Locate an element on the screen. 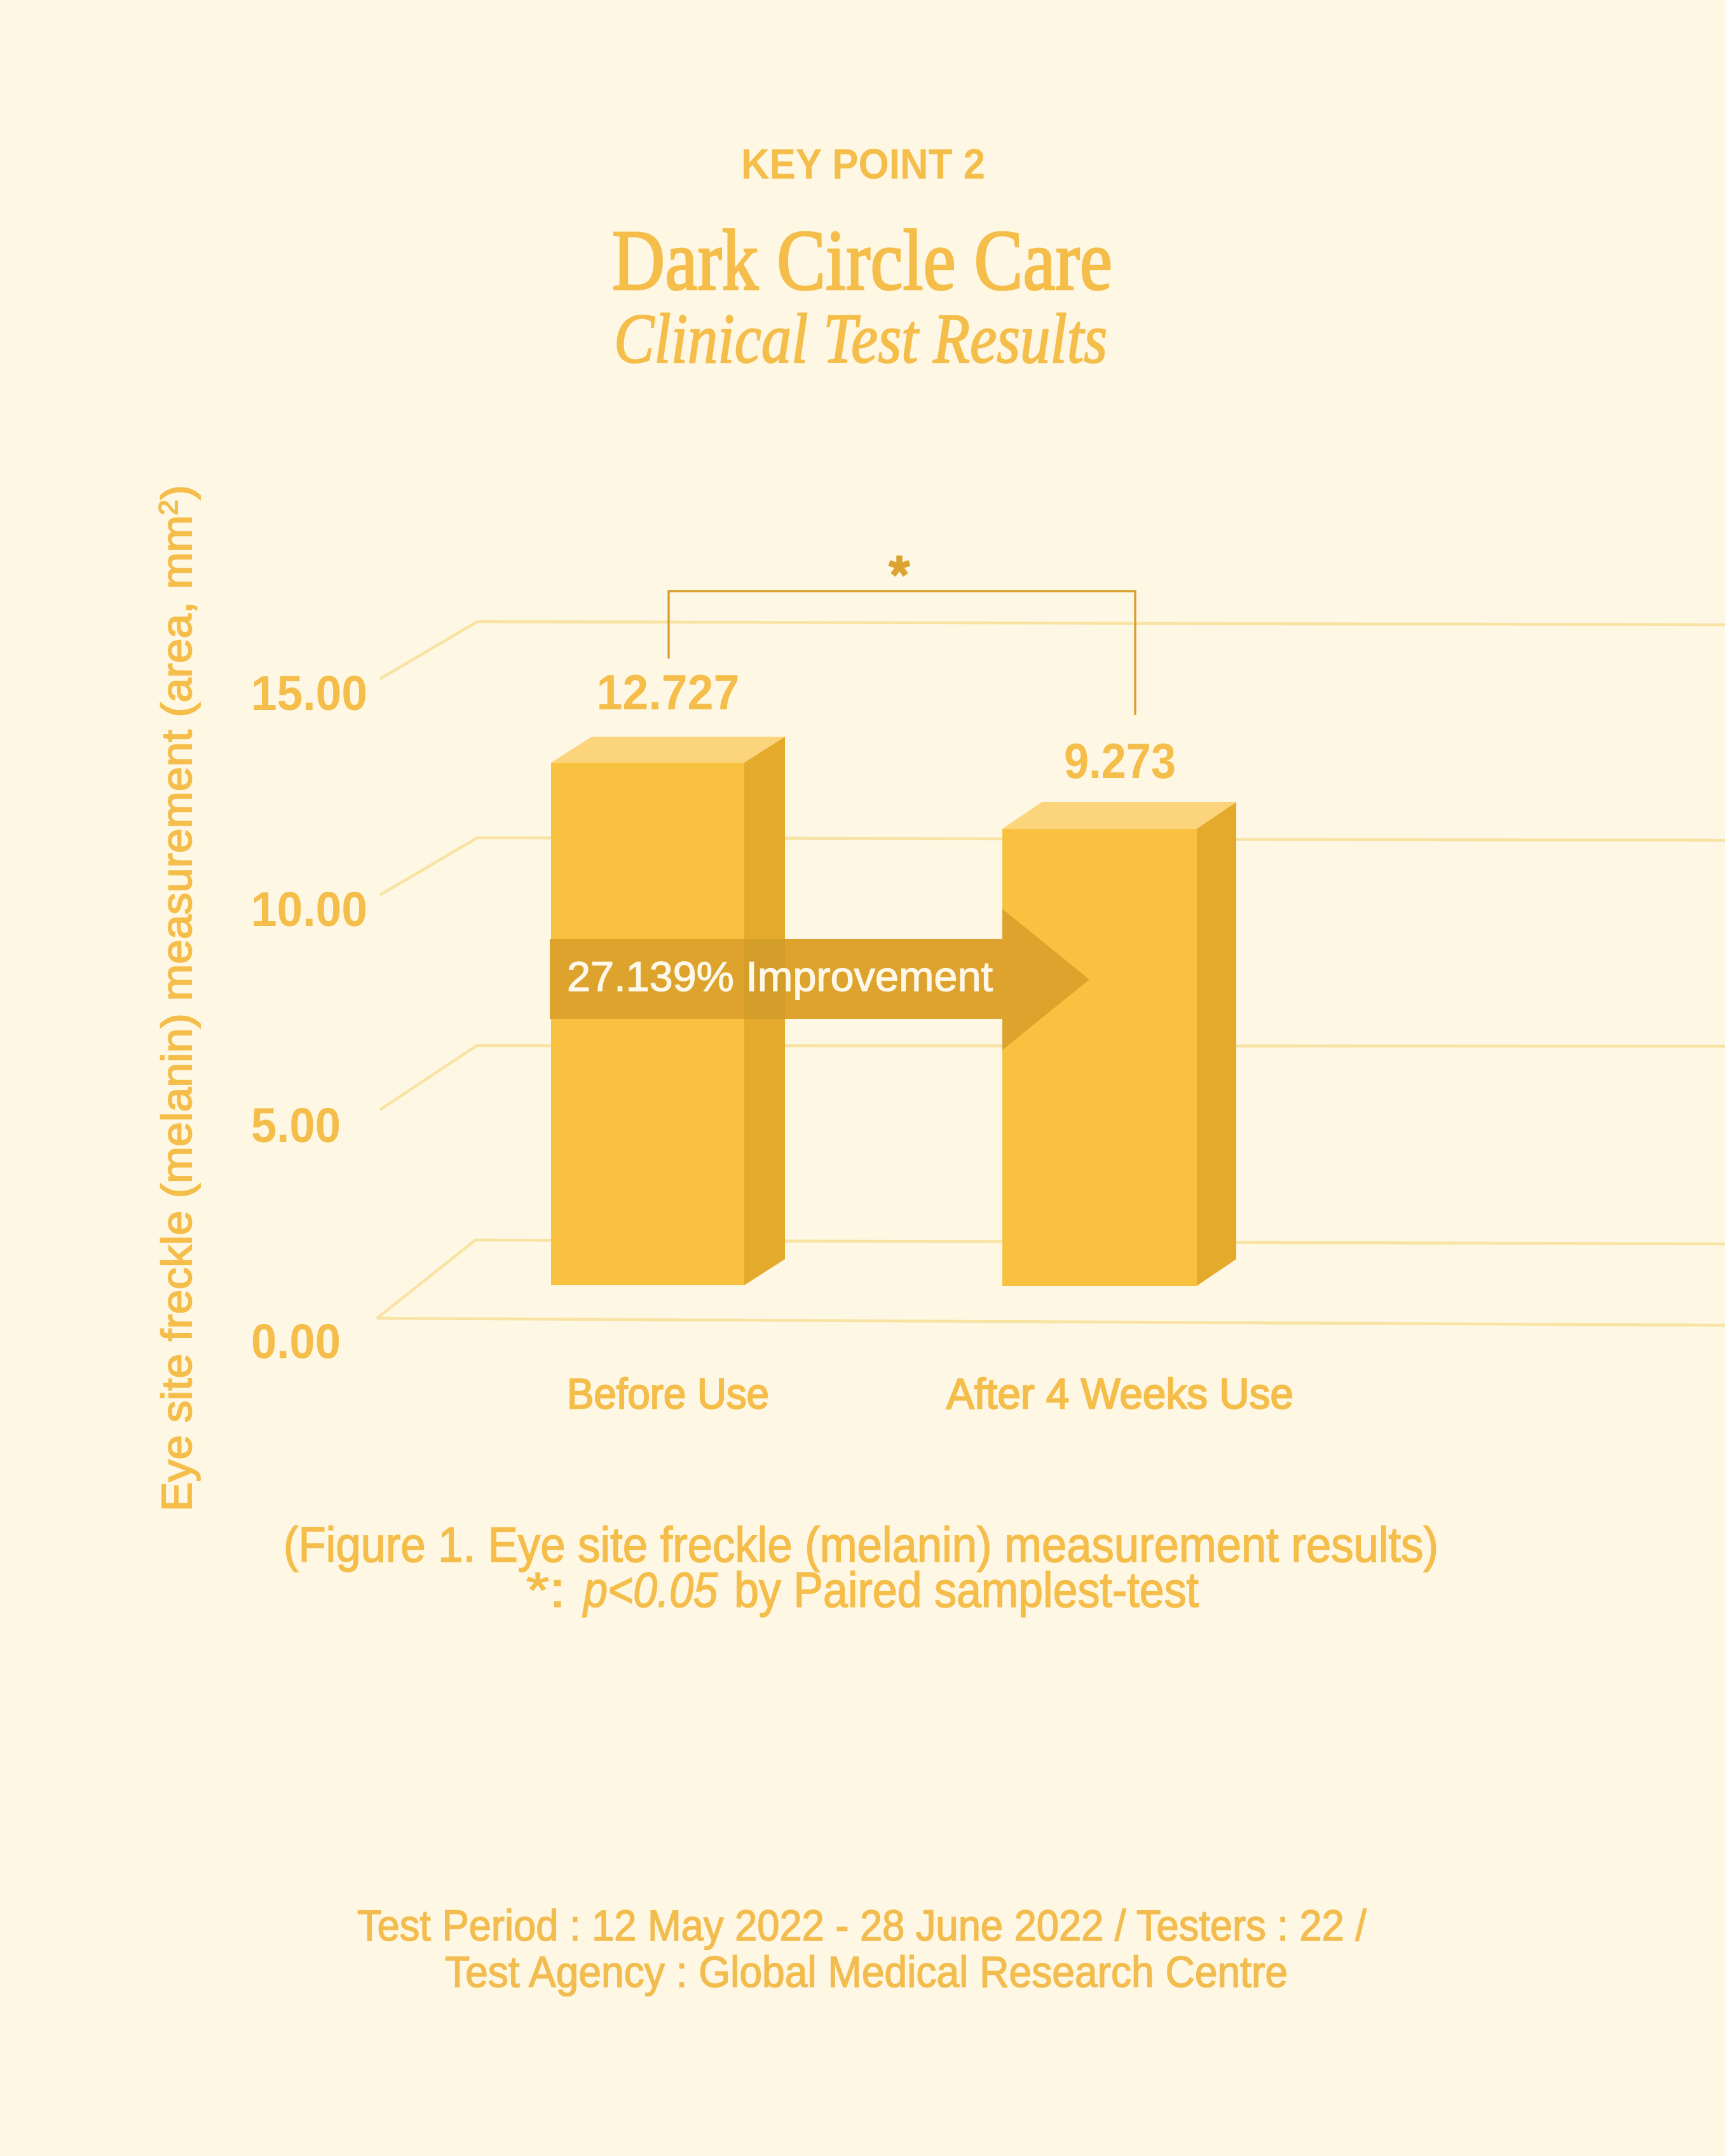 The height and width of the screenshot is (2156, 1725). svg-text: Before Use is located at coordinates (668, 1394).